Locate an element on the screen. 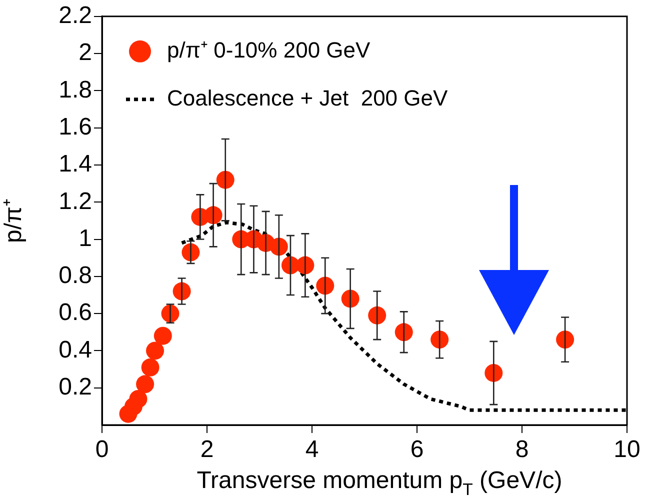  x-tick-label: 0 is located at coordinates (102, 450).